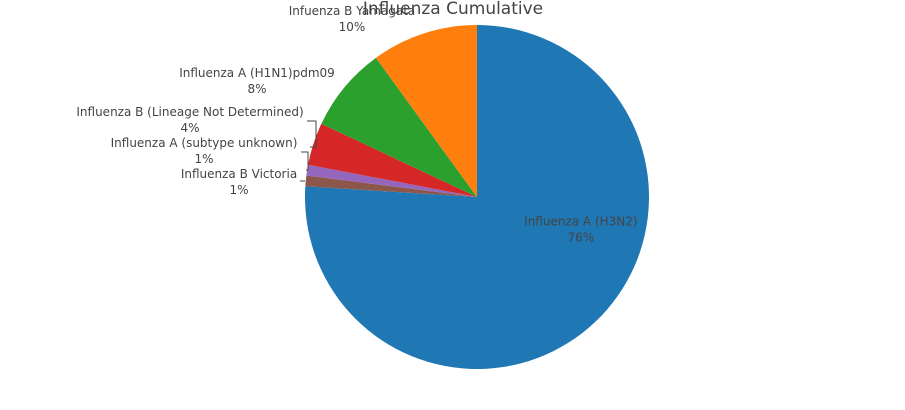 The width and height of the screenshot is (905, 410). What do you see at coordinates (581, 238) in the screenshot?
I see `slice-percent-label: 76%` at bounding box center [581, 238].